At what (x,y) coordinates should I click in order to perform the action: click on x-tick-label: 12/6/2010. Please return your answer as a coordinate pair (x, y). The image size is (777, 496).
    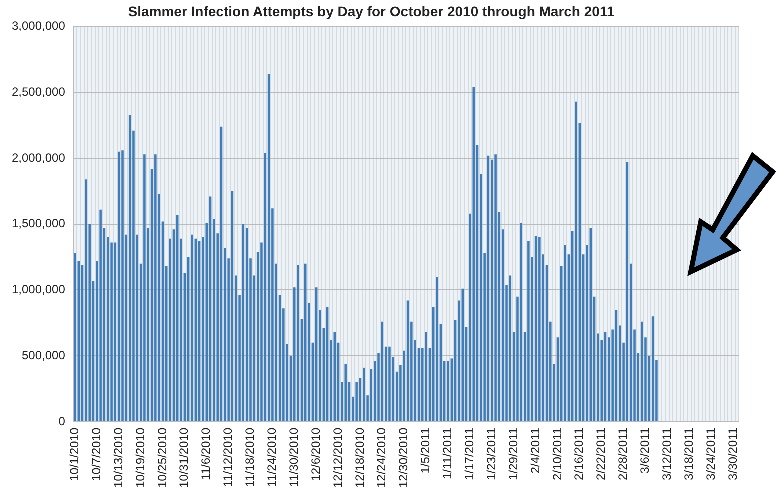
    Looking at the image, I should click on (315, 455).